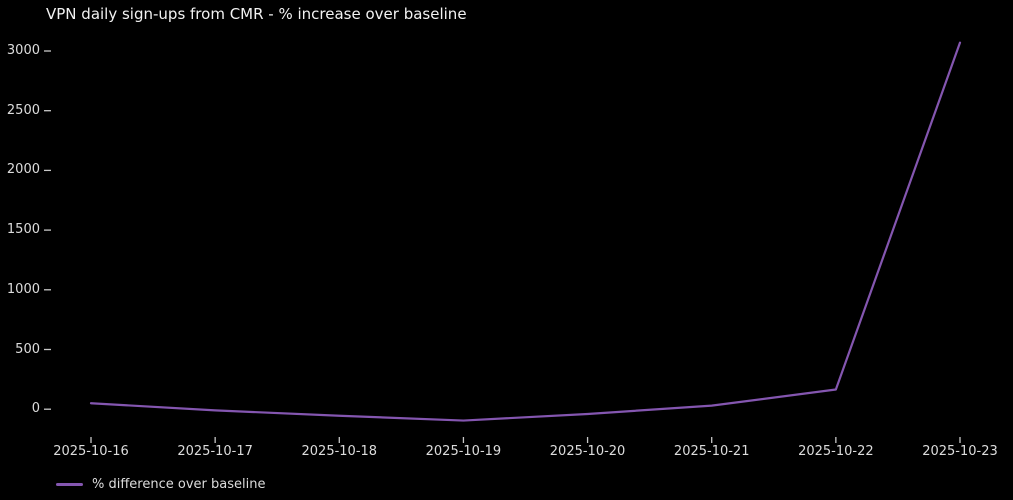  What do you see at coordinates (339, 451) in the screenshot?
I see `x-tick-label: 2025-10-18` at bounding box center [339, 451].